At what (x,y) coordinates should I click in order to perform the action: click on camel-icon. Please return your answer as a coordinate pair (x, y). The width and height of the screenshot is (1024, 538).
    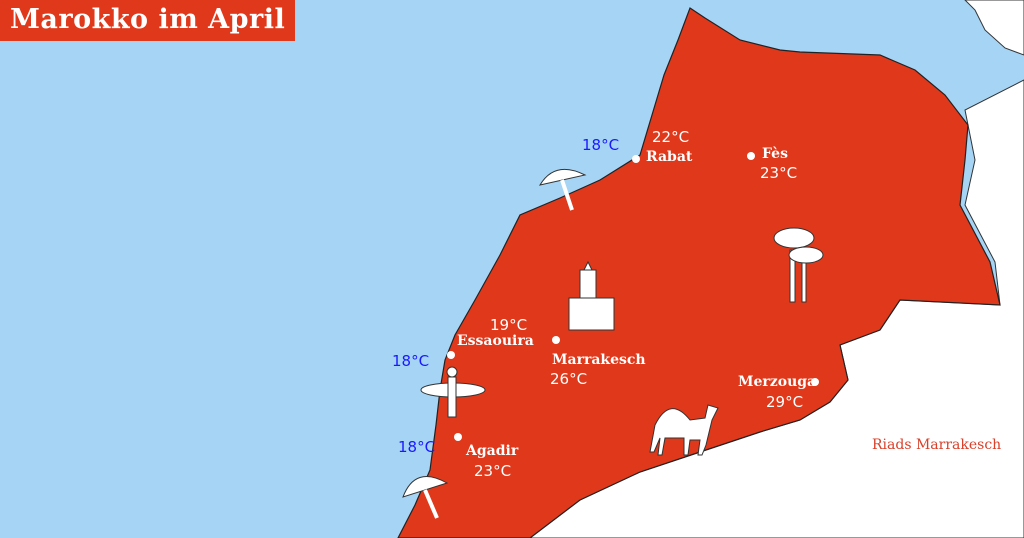
    Looking at the image, I should click on (684, 430).